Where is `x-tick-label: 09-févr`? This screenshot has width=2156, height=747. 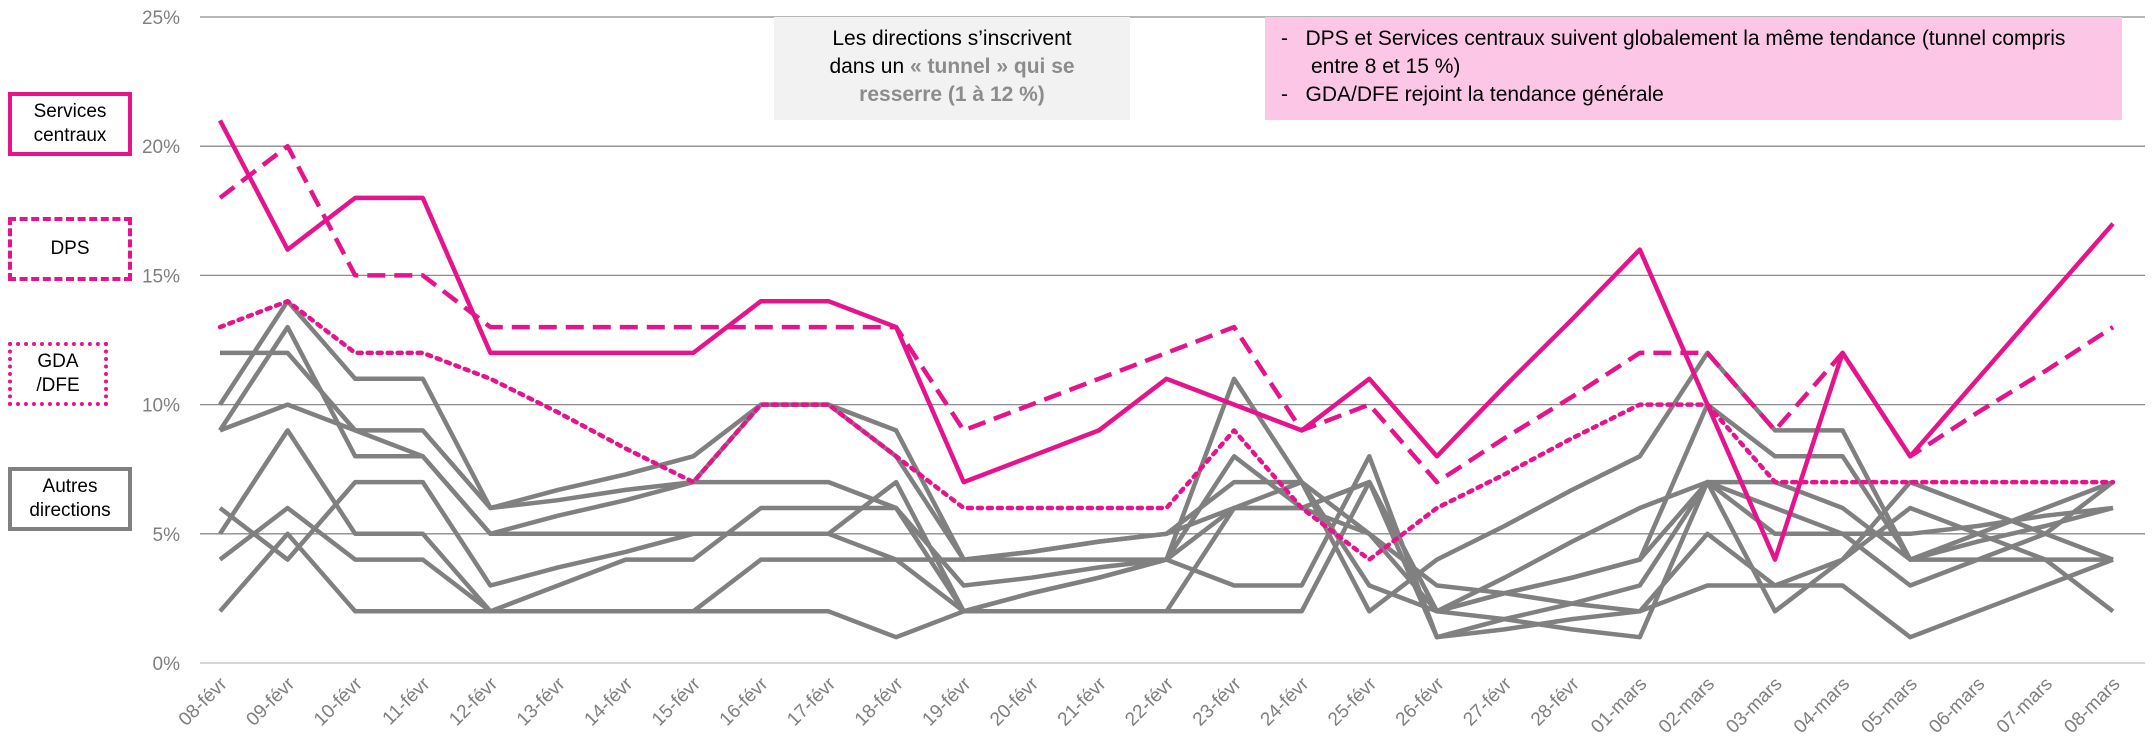
x-tick-label: 09-févr is located at coordinates (270, 701).